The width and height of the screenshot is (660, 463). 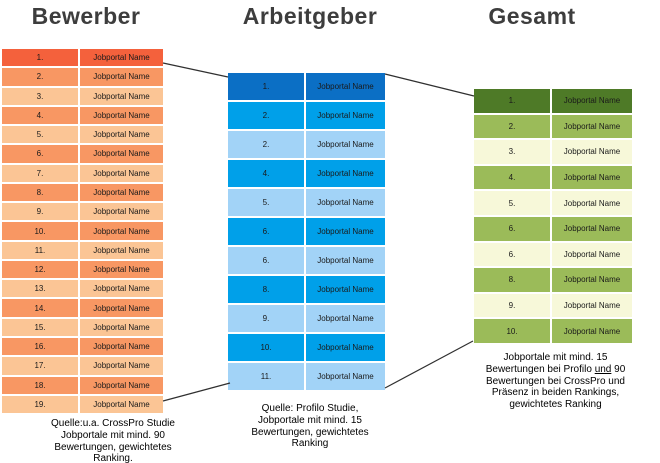 What do you see at coordinates (41, 404) in the screenshot?
I see `rank-cell: 19.` at bounding box center [41, 404].